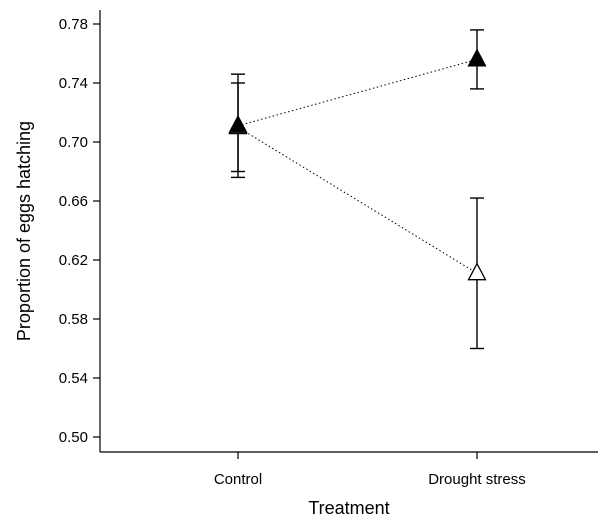 The image size is (612, 522). I want to click on open-triangle-point, so click(477, 271).